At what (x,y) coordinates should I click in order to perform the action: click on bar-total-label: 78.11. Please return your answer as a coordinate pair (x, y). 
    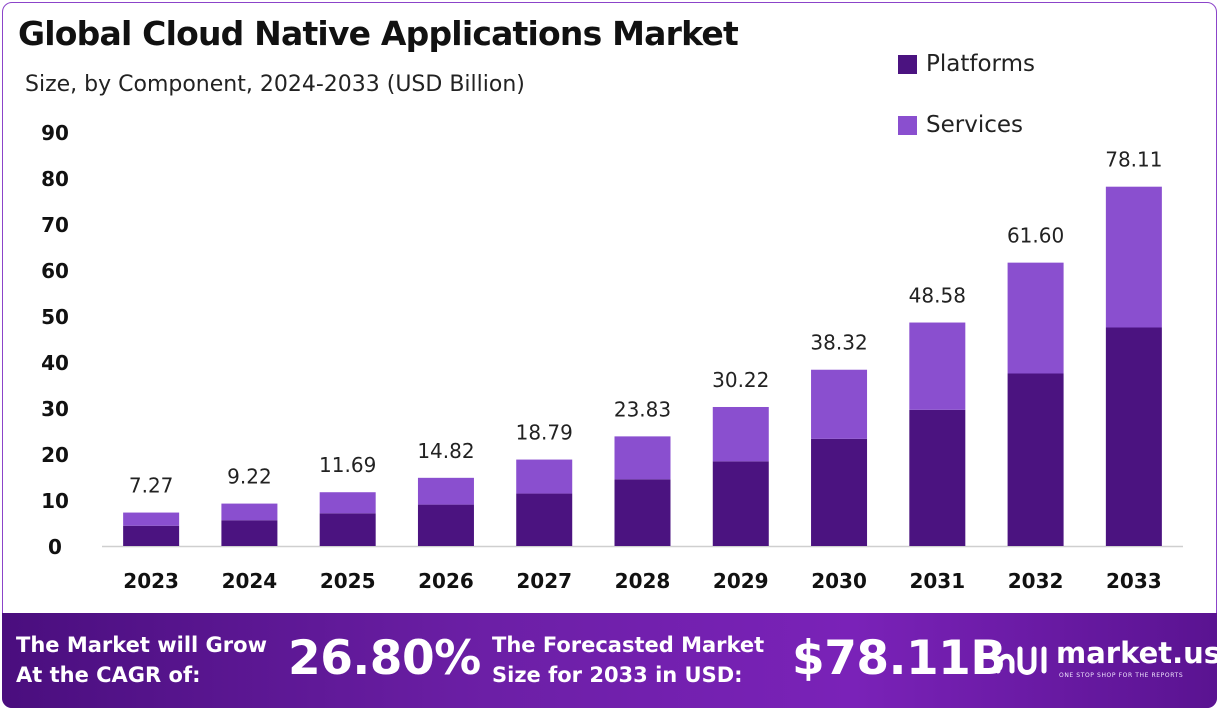
    Looking at the image, I should click on (1133, 160).